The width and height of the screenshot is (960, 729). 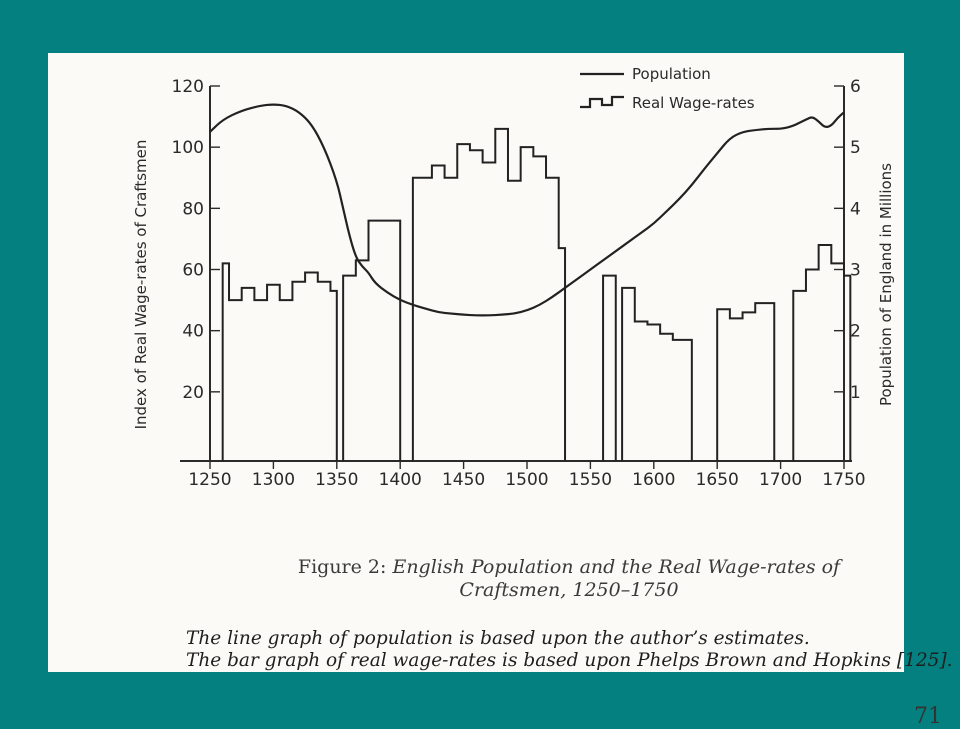 What do you see at coordinates (928, 716) in the screenshot?
I see `page-number: 71` at bounding box center [928, 716].